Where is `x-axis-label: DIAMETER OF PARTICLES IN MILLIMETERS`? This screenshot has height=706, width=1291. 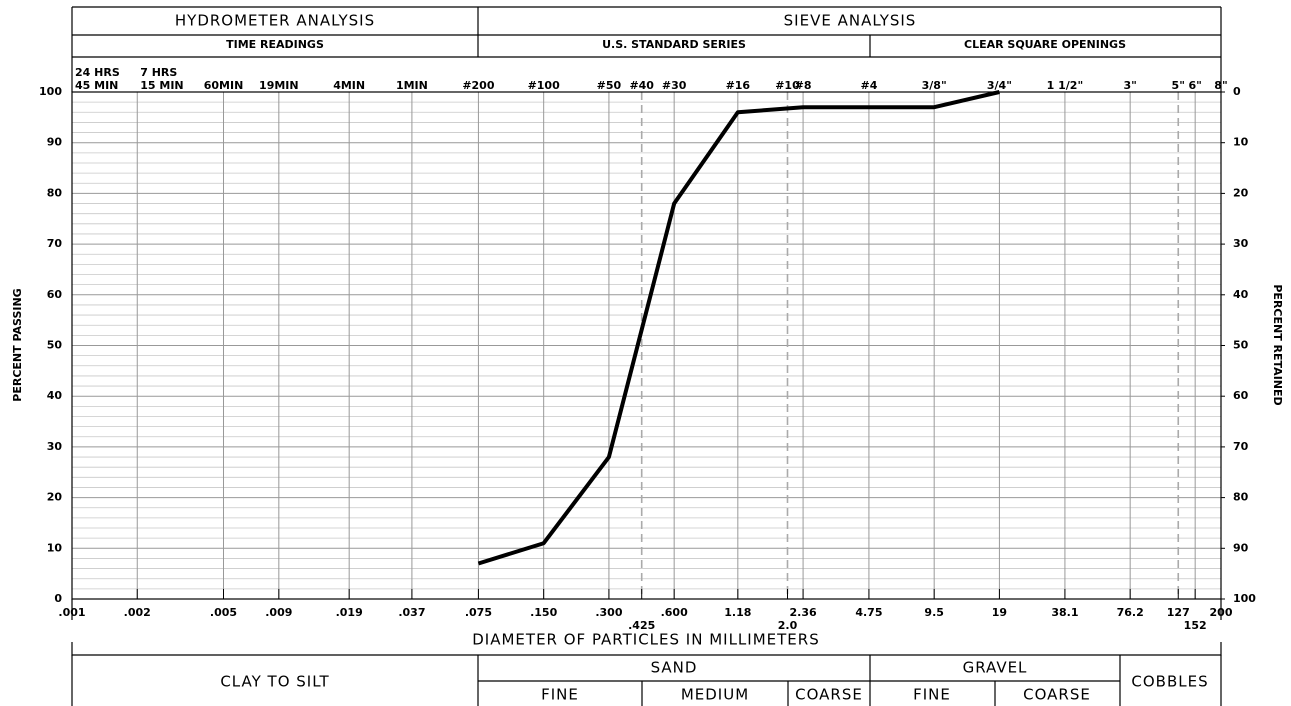
x-axis-label: DIAMETER OF PARTICLES IN MILLIMETERS is located at coordinates (645, 640).